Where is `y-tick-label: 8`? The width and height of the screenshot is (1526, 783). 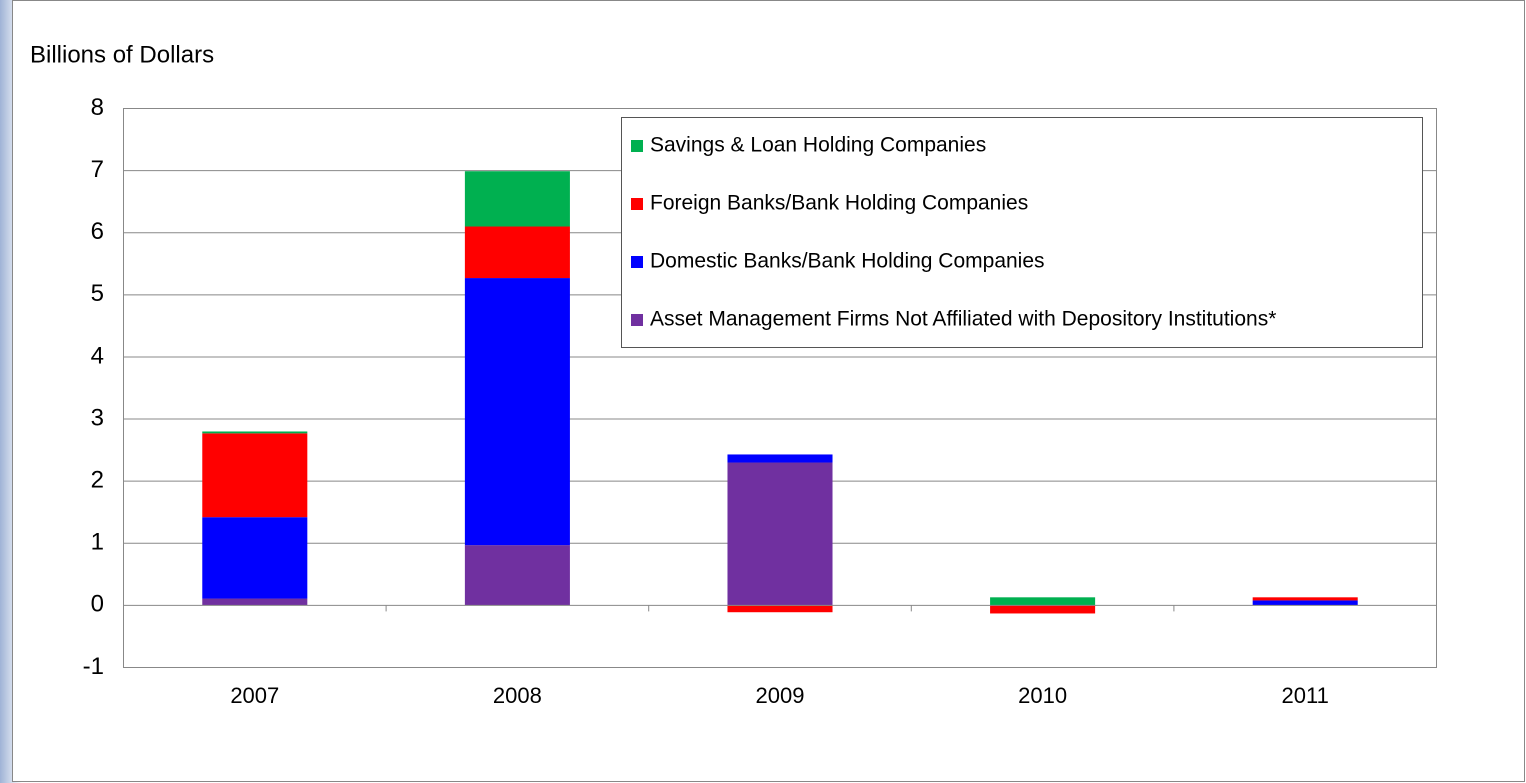 y-tick-label: 8 is located at coordinates (97, 107).